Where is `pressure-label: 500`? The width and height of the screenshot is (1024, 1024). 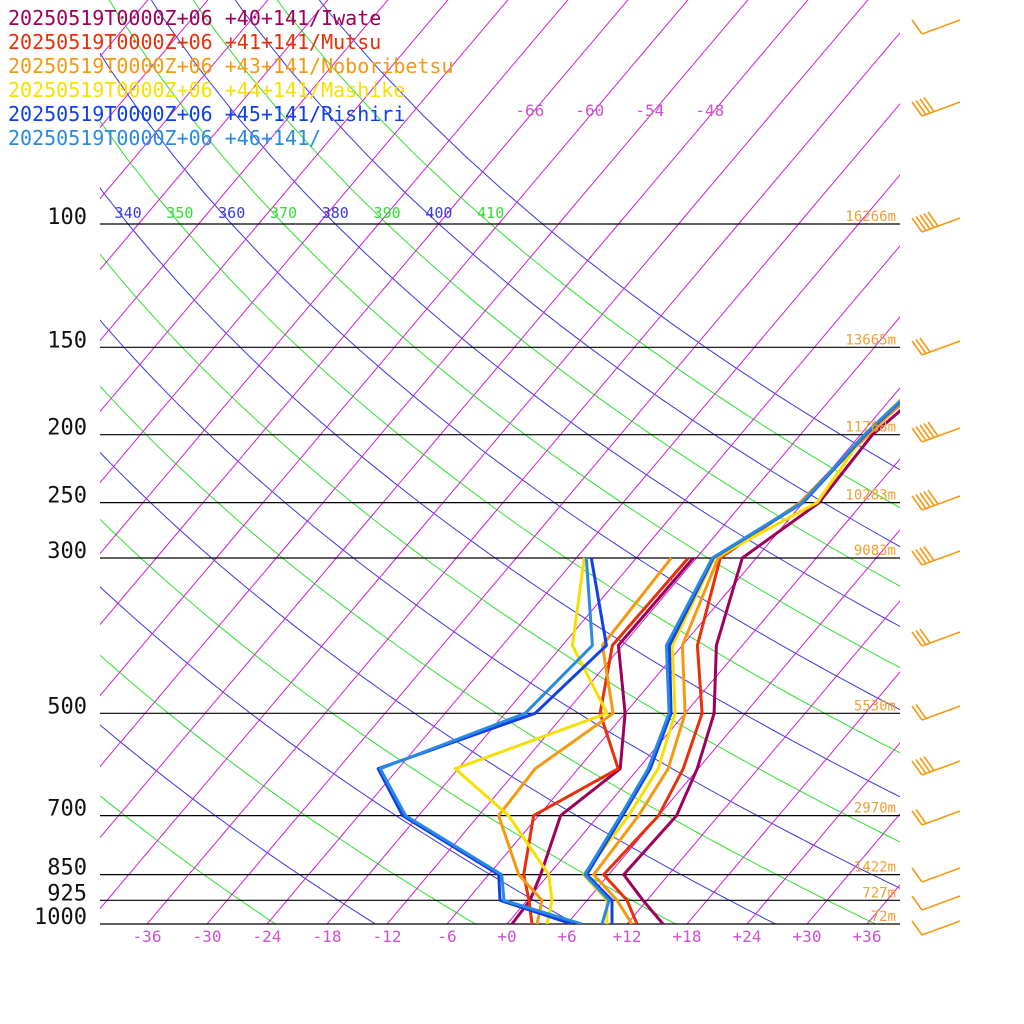 pressure-label: 500 is located at coordinates (67, 706).